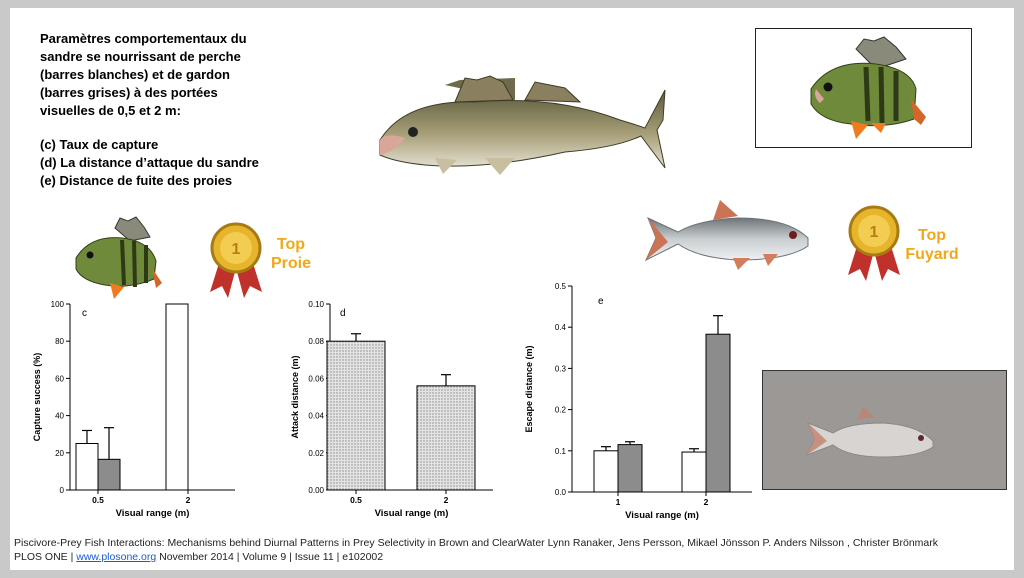 The height and width of the screenshot is (578, 1024). What do you see at coordinates (561, 410) in the screenshot?
I see `y-tick-label: 0.2` at bounding box center [561, 410].